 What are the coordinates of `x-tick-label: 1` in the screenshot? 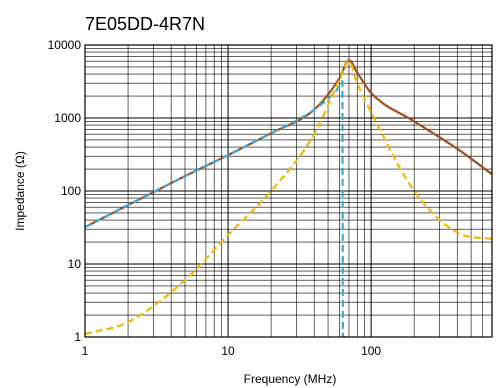 It's located at (85, 351).